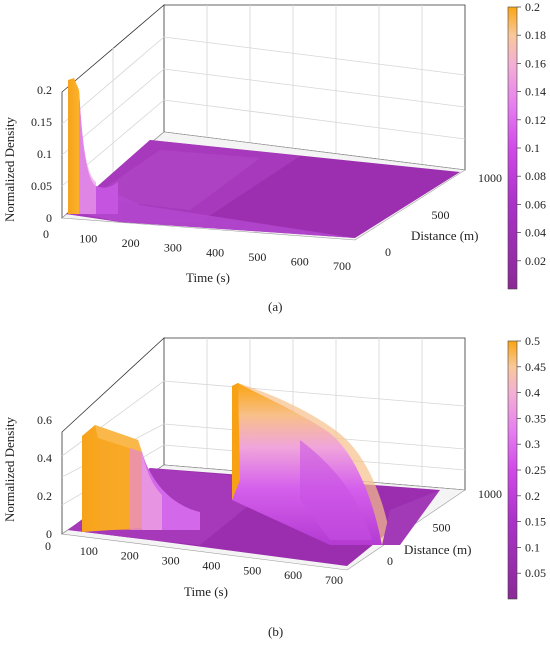 Image resolution: width=550 pixels, height=656 pixels. Describe the element at coordinates (512, 148) in the screenshot. I see `colorbar-a` at that location.